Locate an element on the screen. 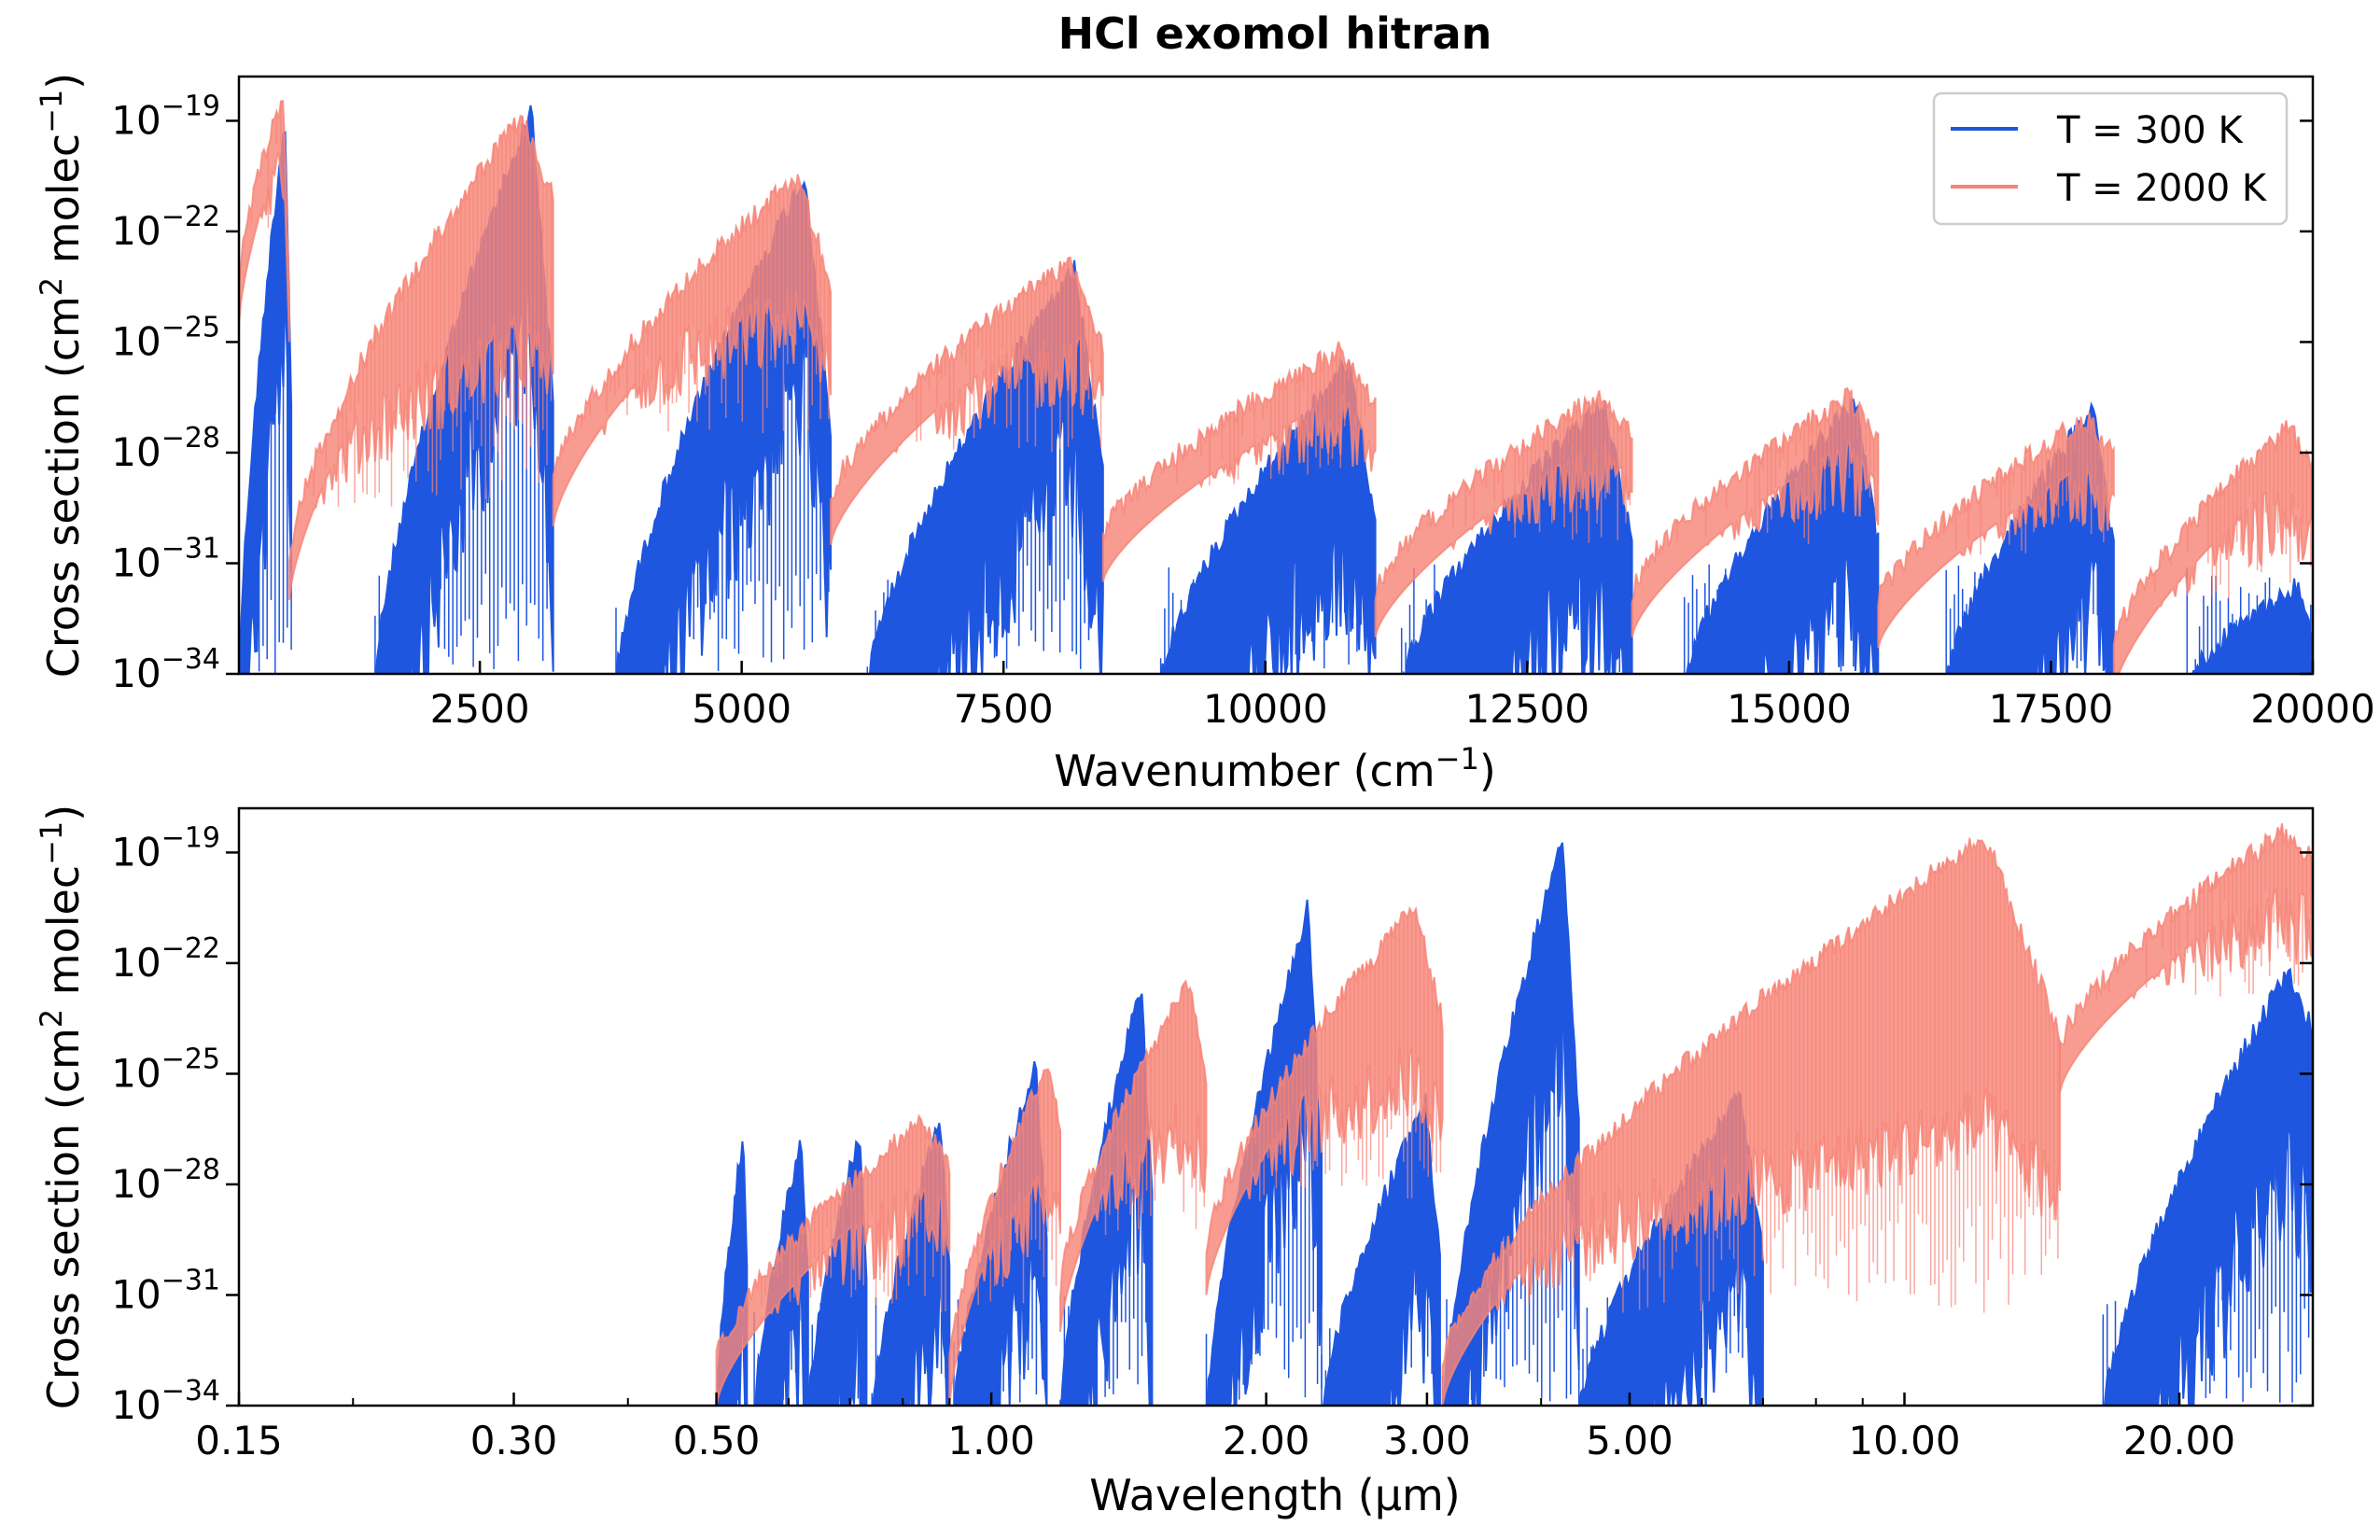  bottom-xtick-label-0: 0.15 is located at coordinates (239, 1440).